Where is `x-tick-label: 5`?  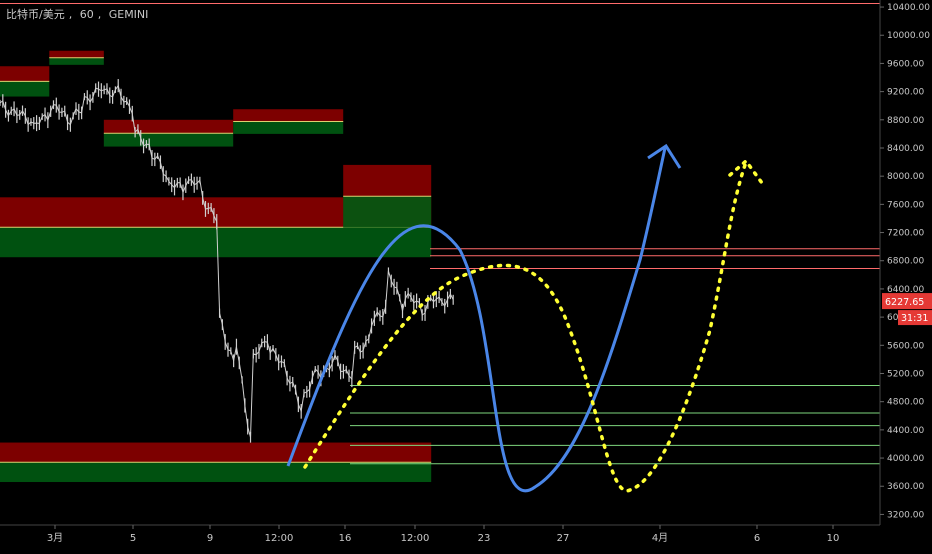
x-tick-label: 5 is located at coordinates (133, 538).